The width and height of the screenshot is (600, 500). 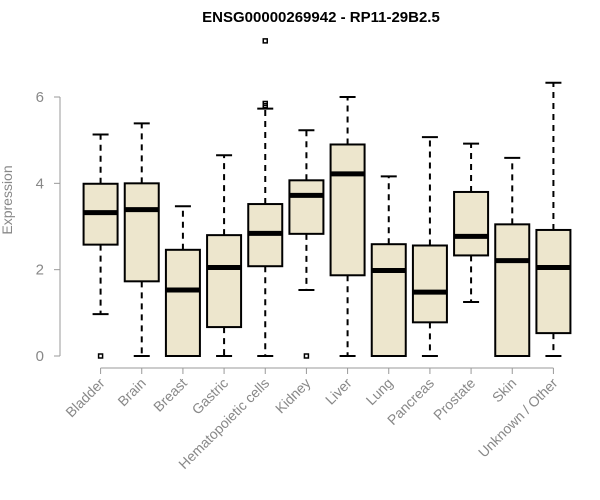 I want to click on box-skin, so click(x=512, y=256).